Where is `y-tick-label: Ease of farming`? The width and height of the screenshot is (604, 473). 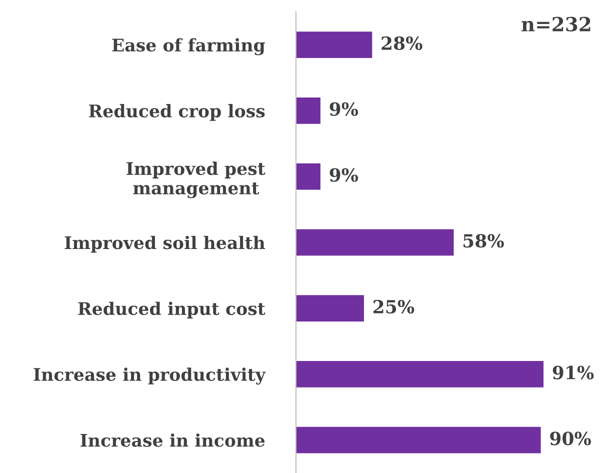
y-tick-label: Ease of farming is located at coordinates (188, 47).